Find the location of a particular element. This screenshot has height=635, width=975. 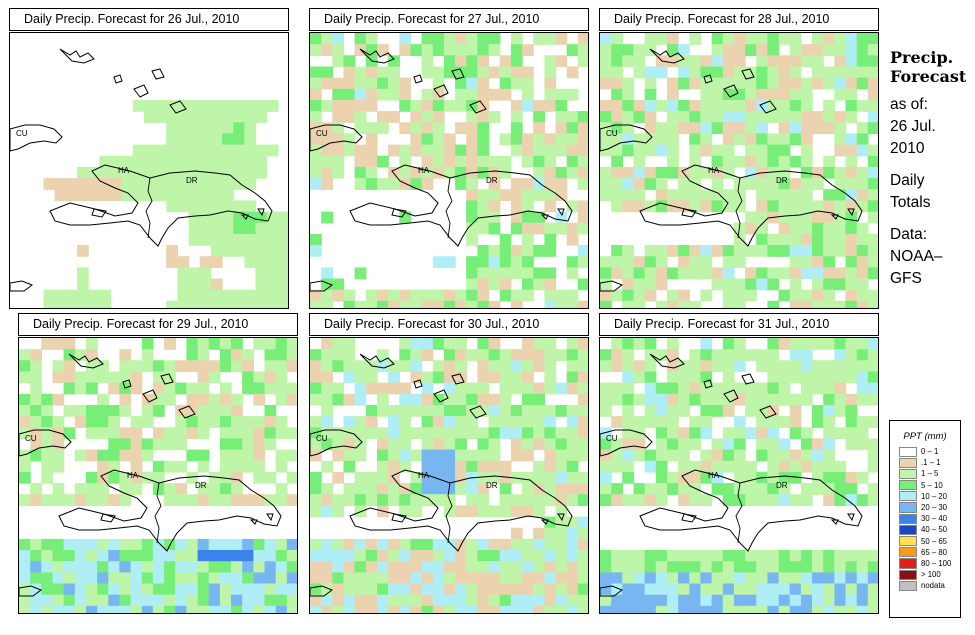

islet-outline is located at coordinates (544, 522).